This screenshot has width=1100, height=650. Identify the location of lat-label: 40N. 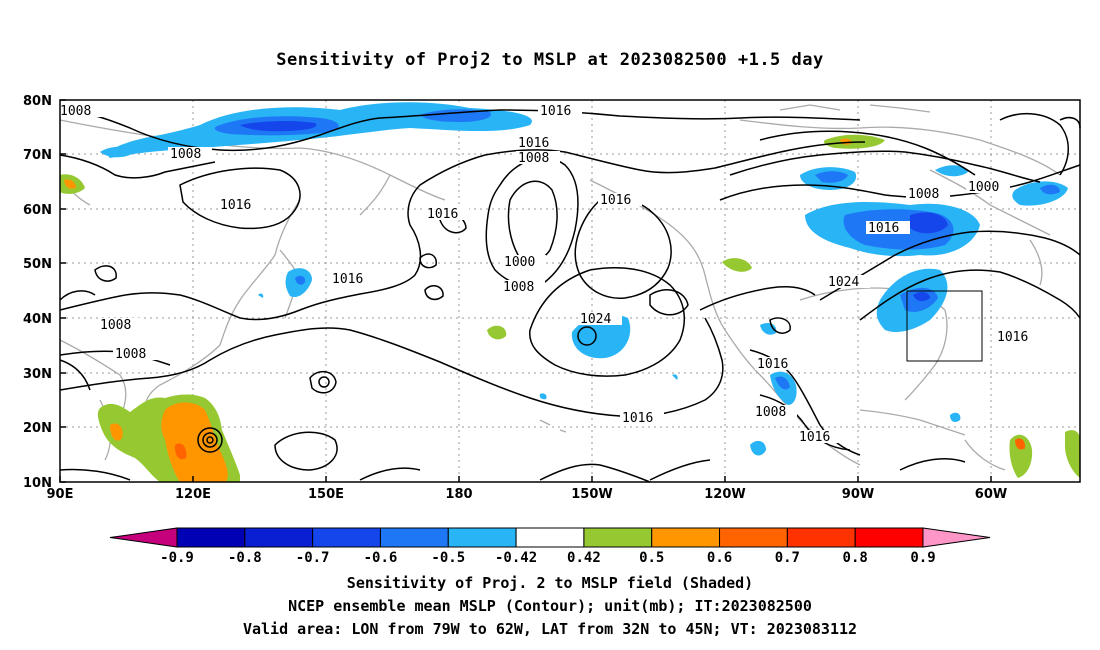
(37, 319).